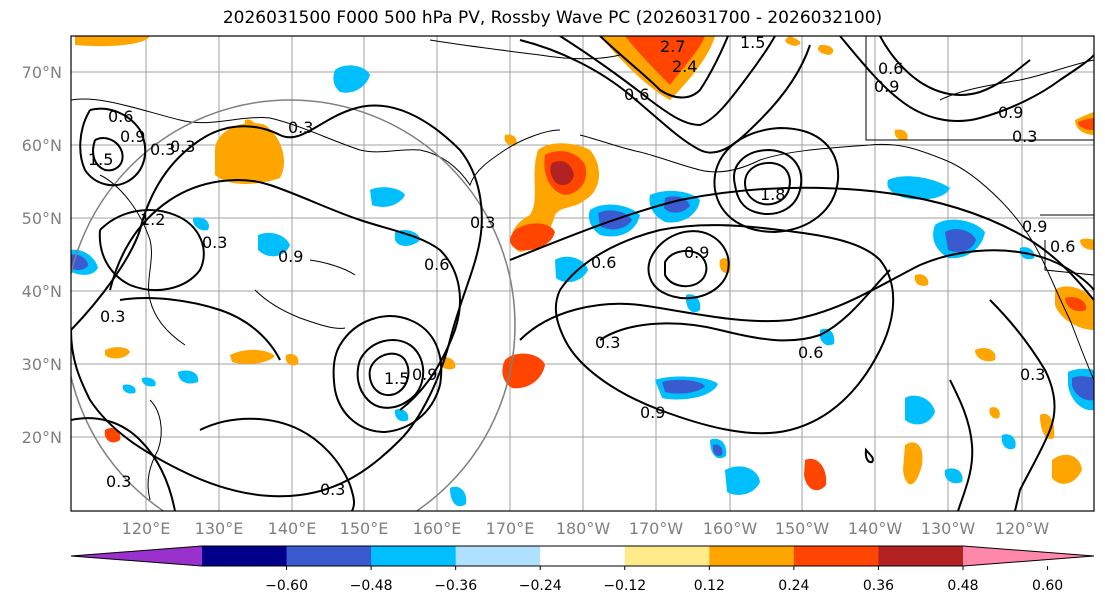 This screenshot has width=1105, height=604. Describe the element at coordinates (672, 46) in the screenshot. I see `contour-label: 2.7` at that location.